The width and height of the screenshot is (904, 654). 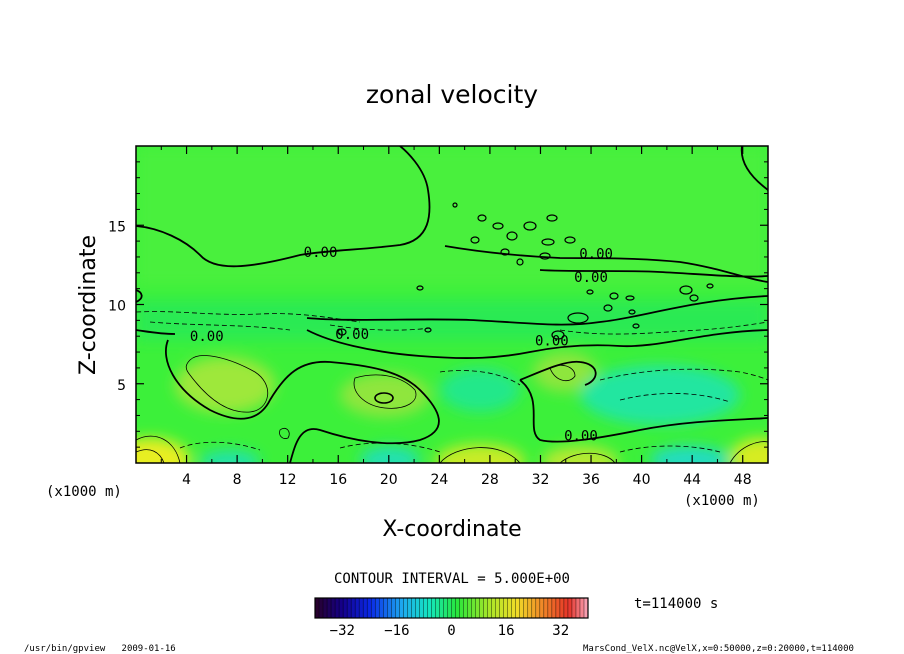 I want to click on y-axis-label: Z-coordinate, so click(x=88, y=305).